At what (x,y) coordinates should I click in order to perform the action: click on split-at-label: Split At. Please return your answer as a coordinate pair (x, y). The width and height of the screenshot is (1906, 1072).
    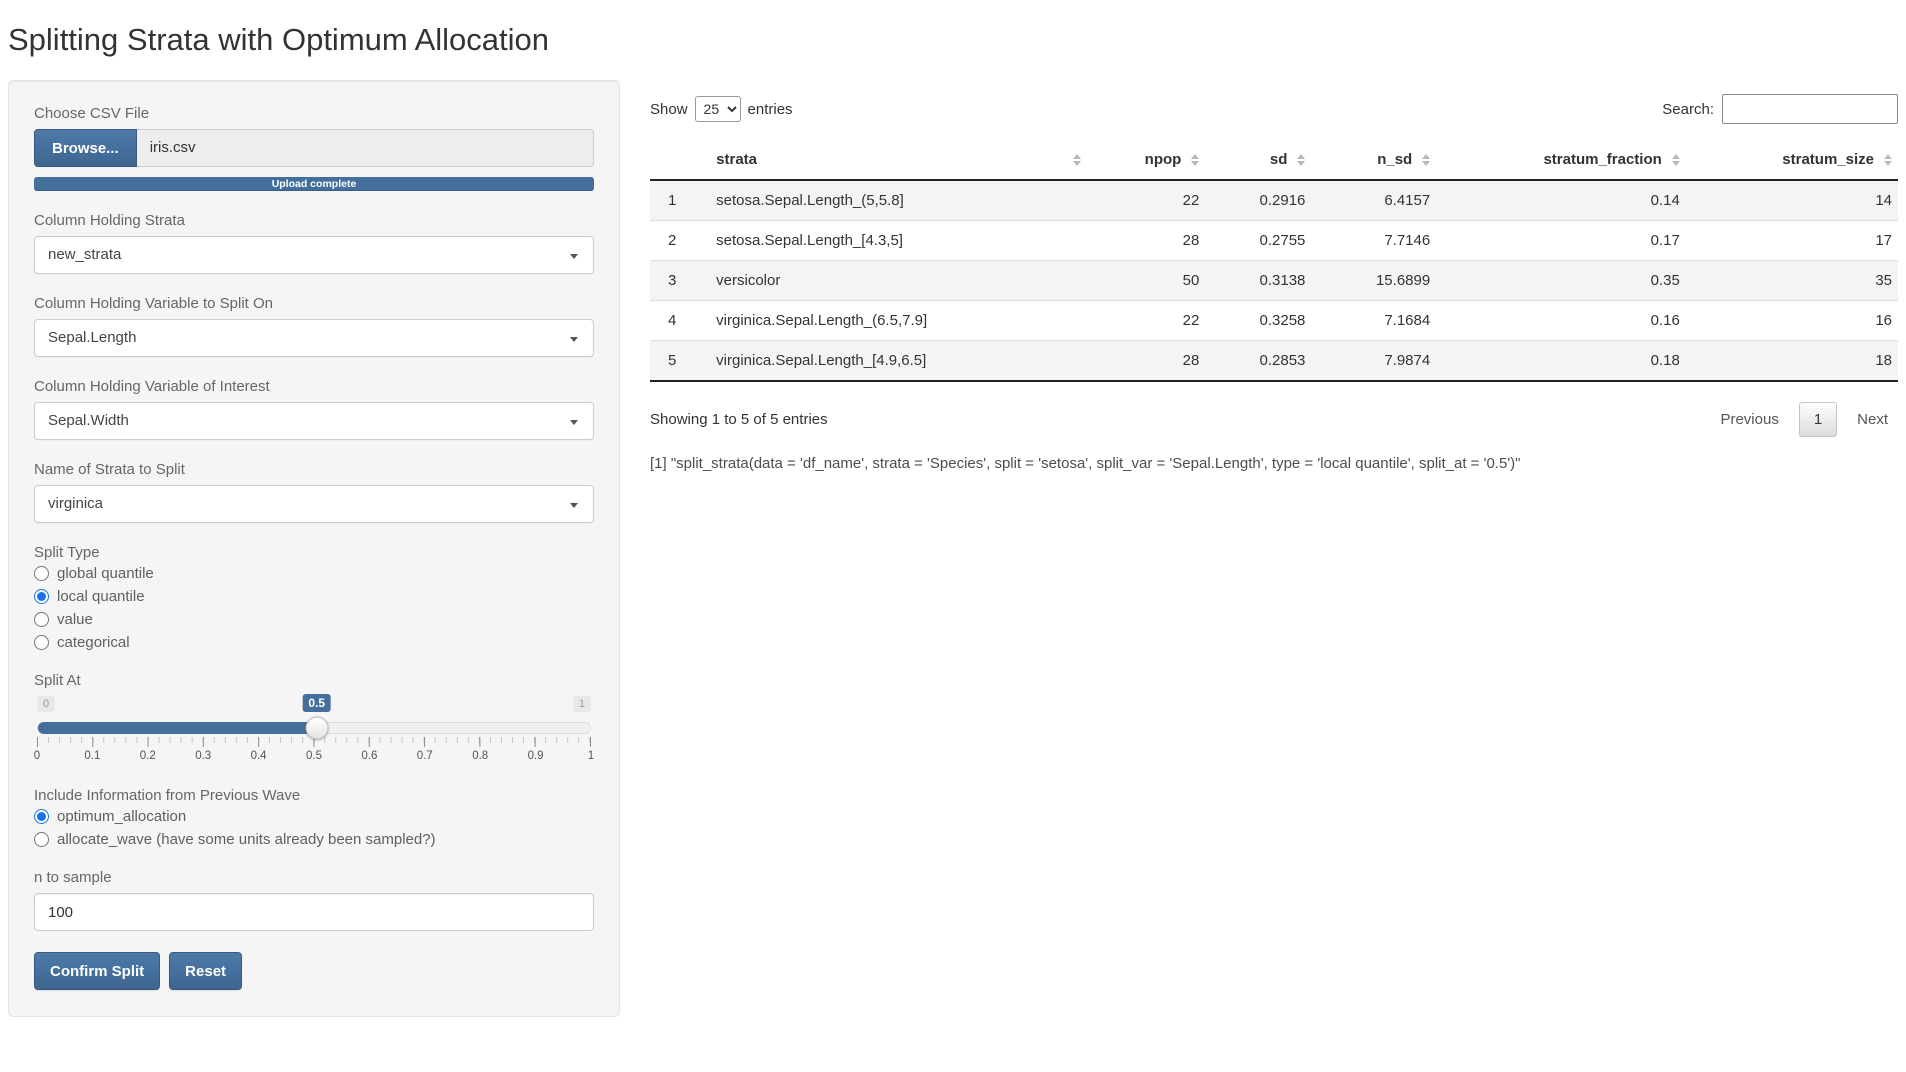
    Looking at the image, I should click on (57, 680).